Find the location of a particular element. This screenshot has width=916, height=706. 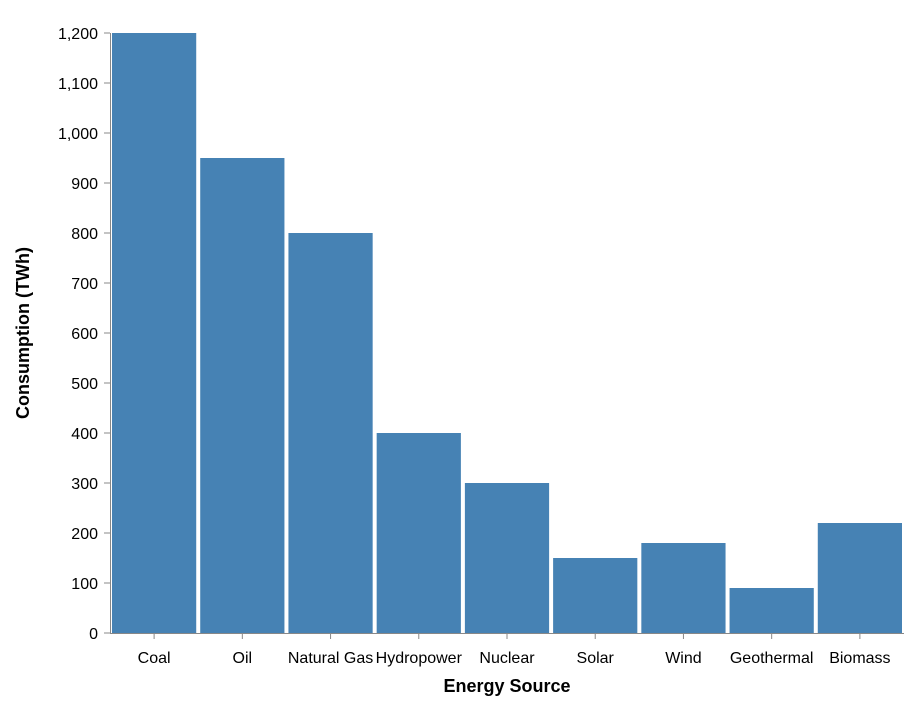

y-tick-label-1100: 1,100 is located at coordinates (78, 84).